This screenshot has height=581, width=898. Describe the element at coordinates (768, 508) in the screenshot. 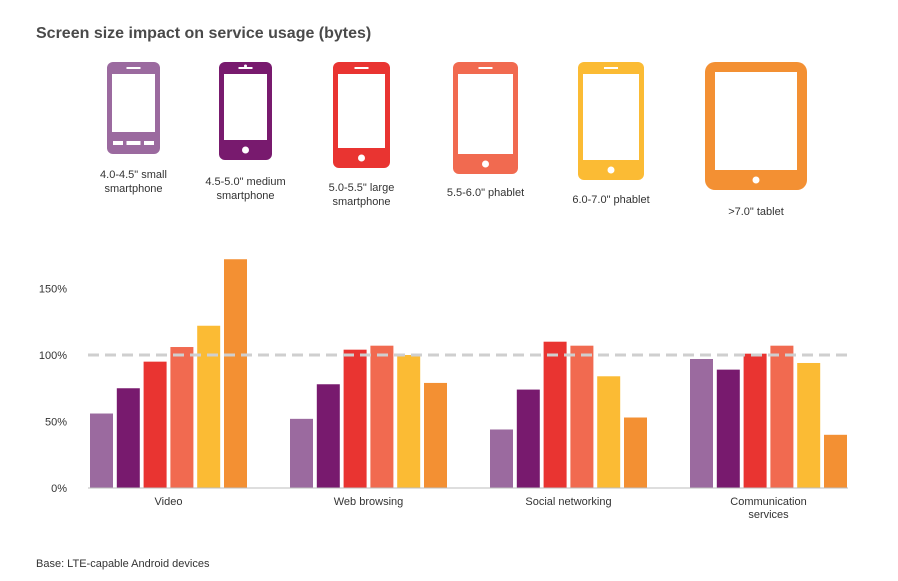

I see `category-label: Communication services` at that location.